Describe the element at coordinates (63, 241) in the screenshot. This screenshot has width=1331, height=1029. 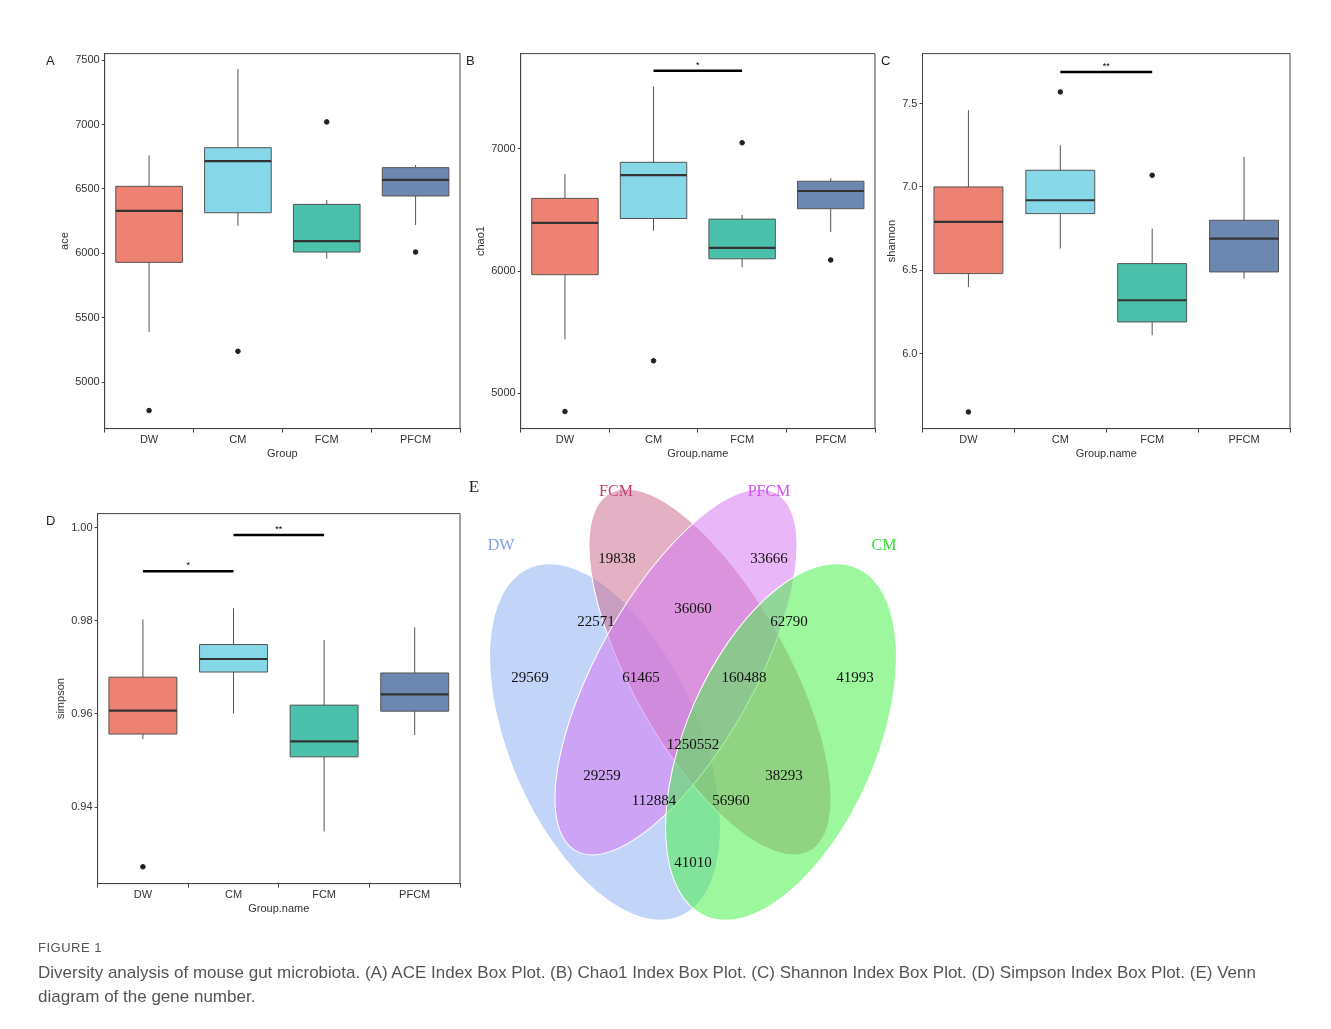
I see `y-axis-title: ace` at that location.